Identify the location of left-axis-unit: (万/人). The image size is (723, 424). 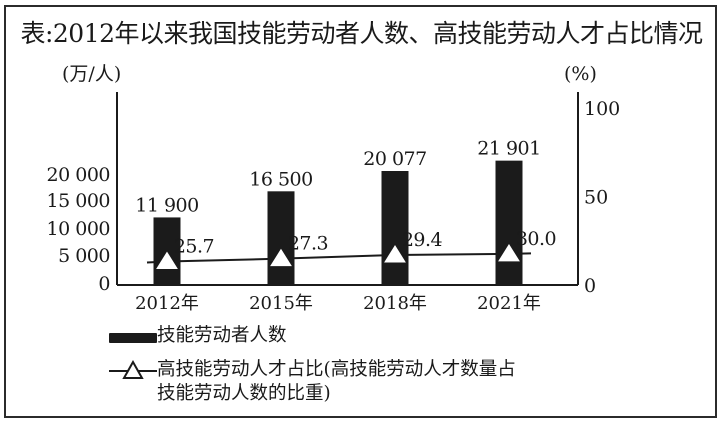
(91, 74).